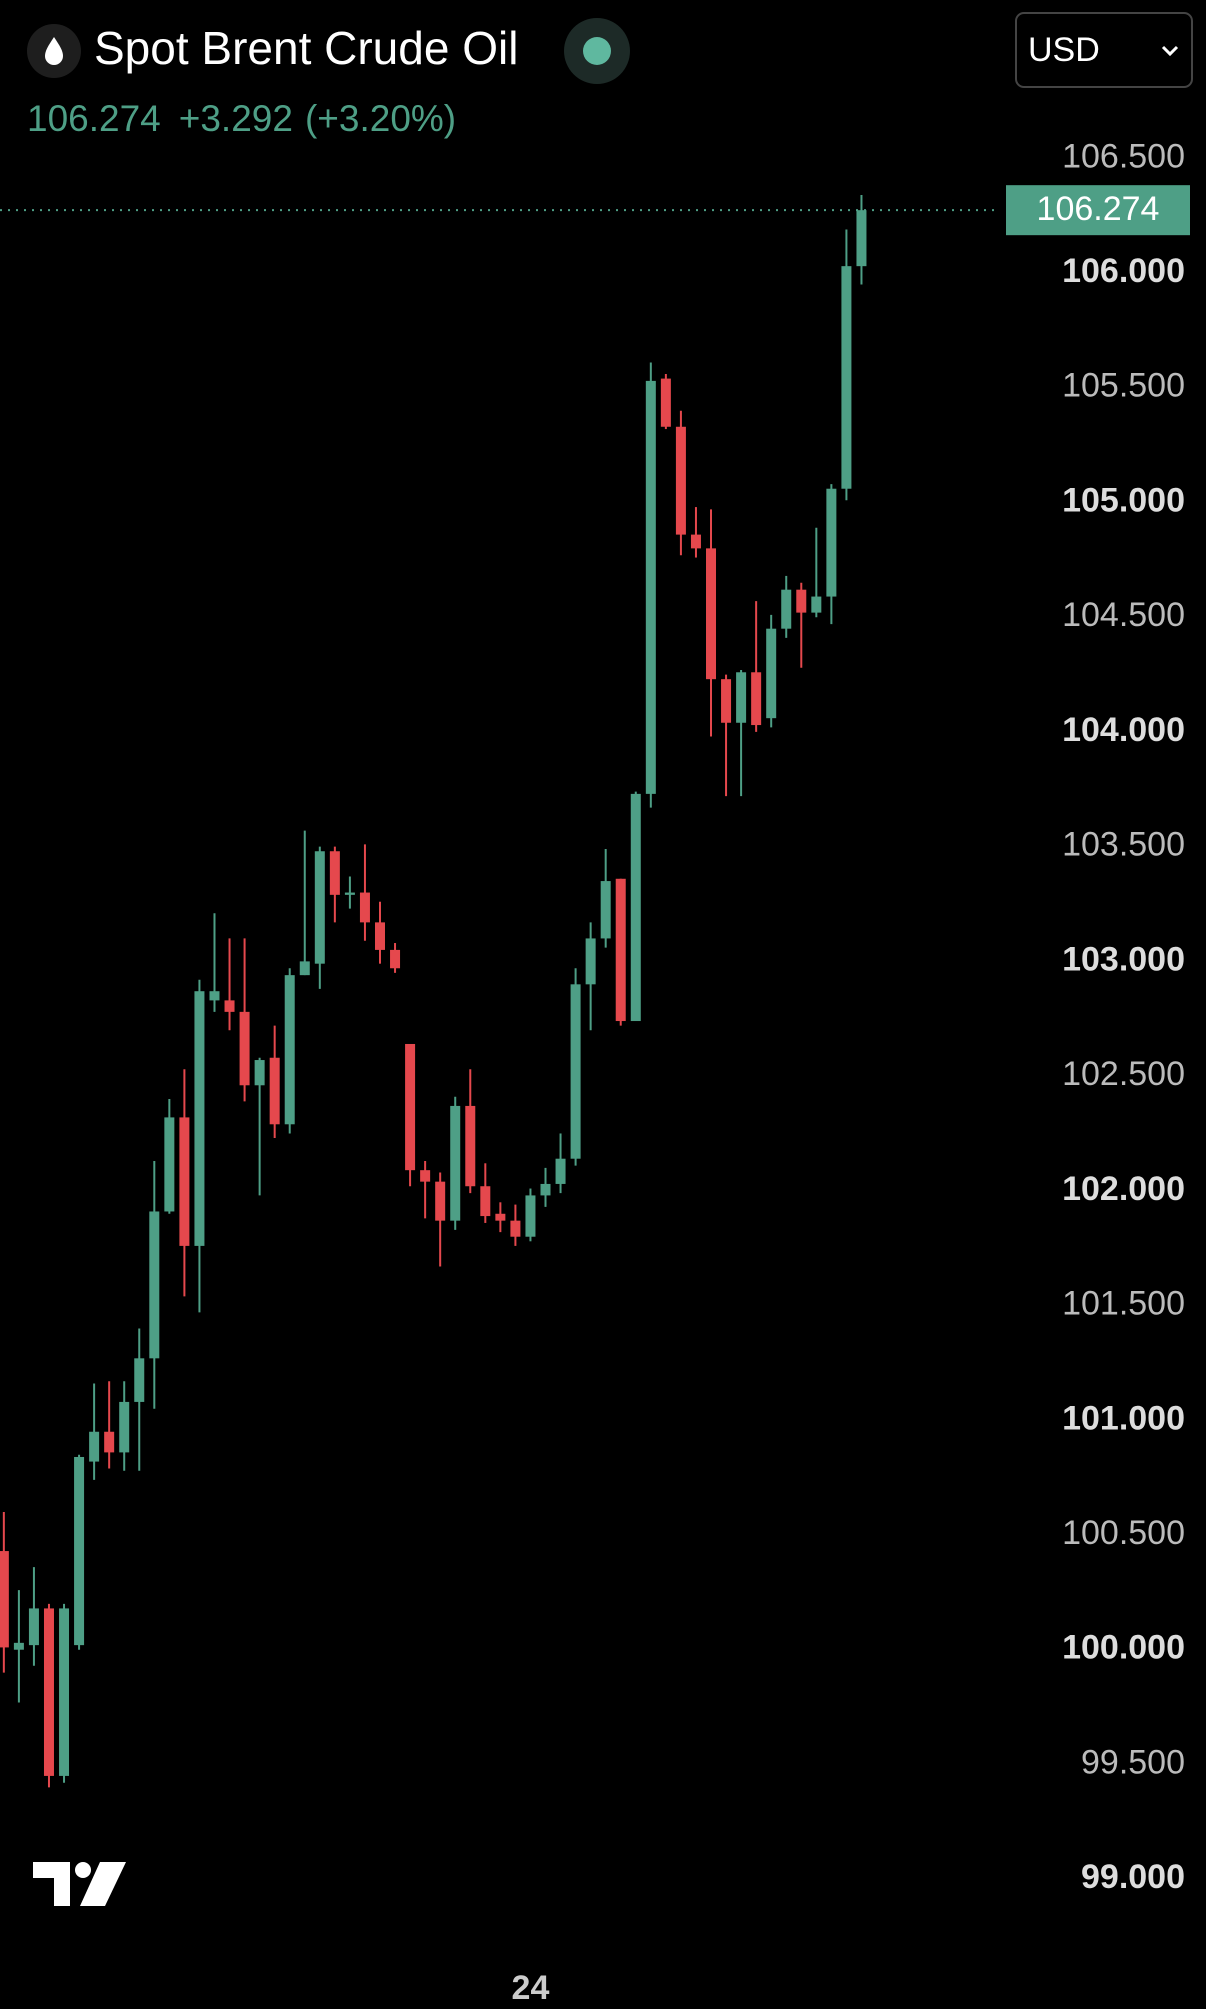 Image resolution: width=1206 pixels, height=2009 pixels. Describe the element at coordinates (306, 48) in the screenshot. I see `chart-title: Spot Brent Crude Oil` at that location.